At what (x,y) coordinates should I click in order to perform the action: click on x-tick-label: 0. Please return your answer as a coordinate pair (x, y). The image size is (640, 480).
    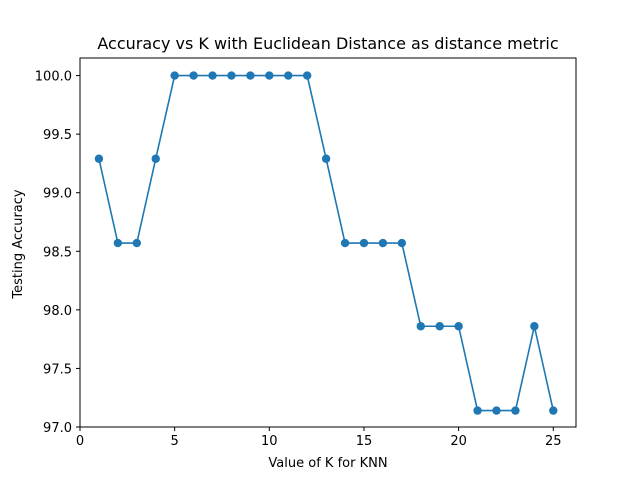
    Looking at the image, I should click on (80, 441).